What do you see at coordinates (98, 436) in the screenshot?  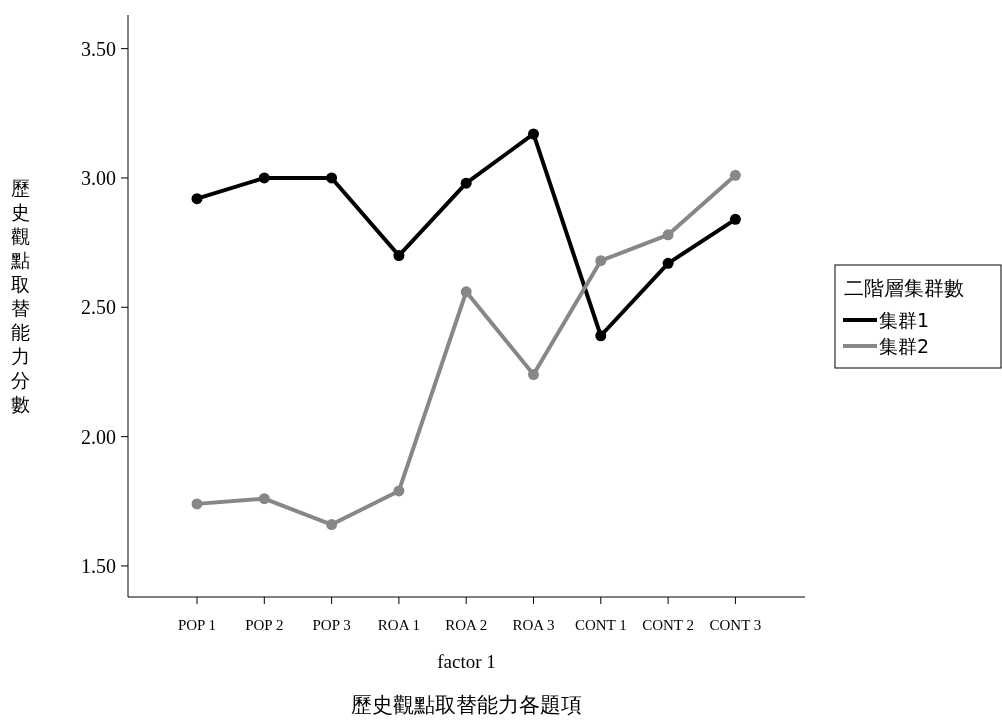 I see `y-tick-label: 2.00` at bounding box center [98, 436].